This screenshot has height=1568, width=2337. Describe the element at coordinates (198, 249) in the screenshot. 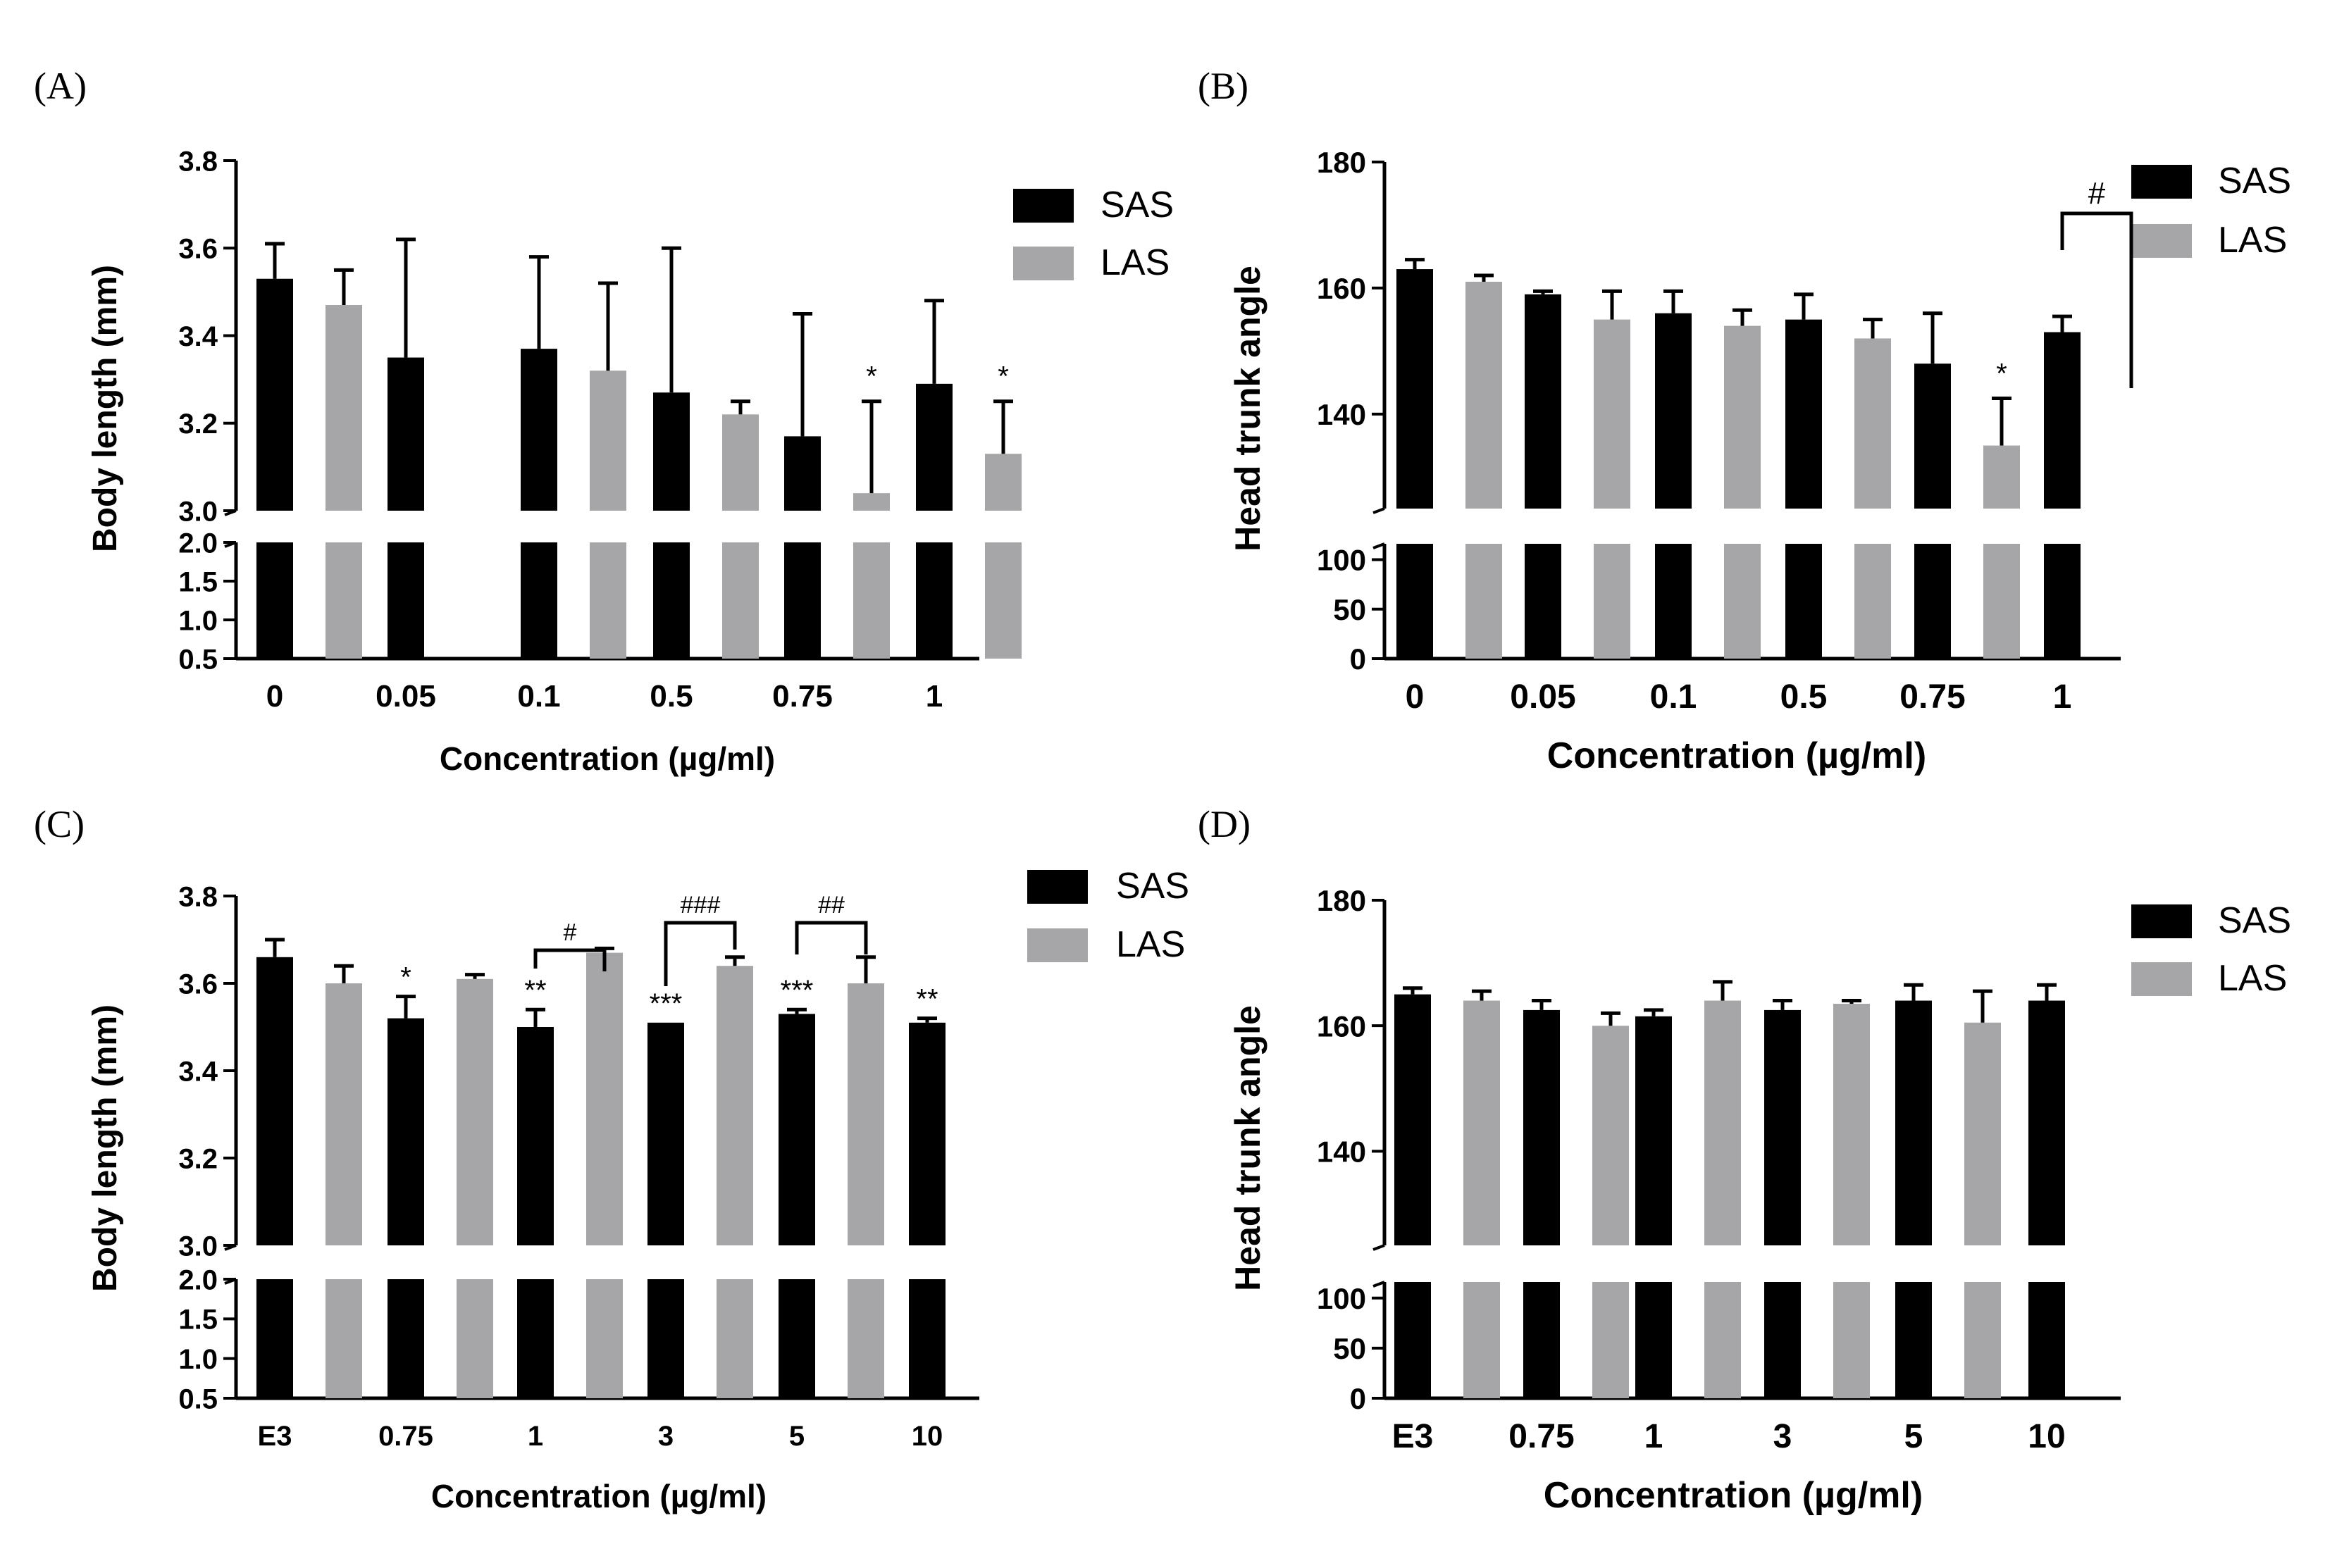

I see `y-tick-label: 3.6` at that location.